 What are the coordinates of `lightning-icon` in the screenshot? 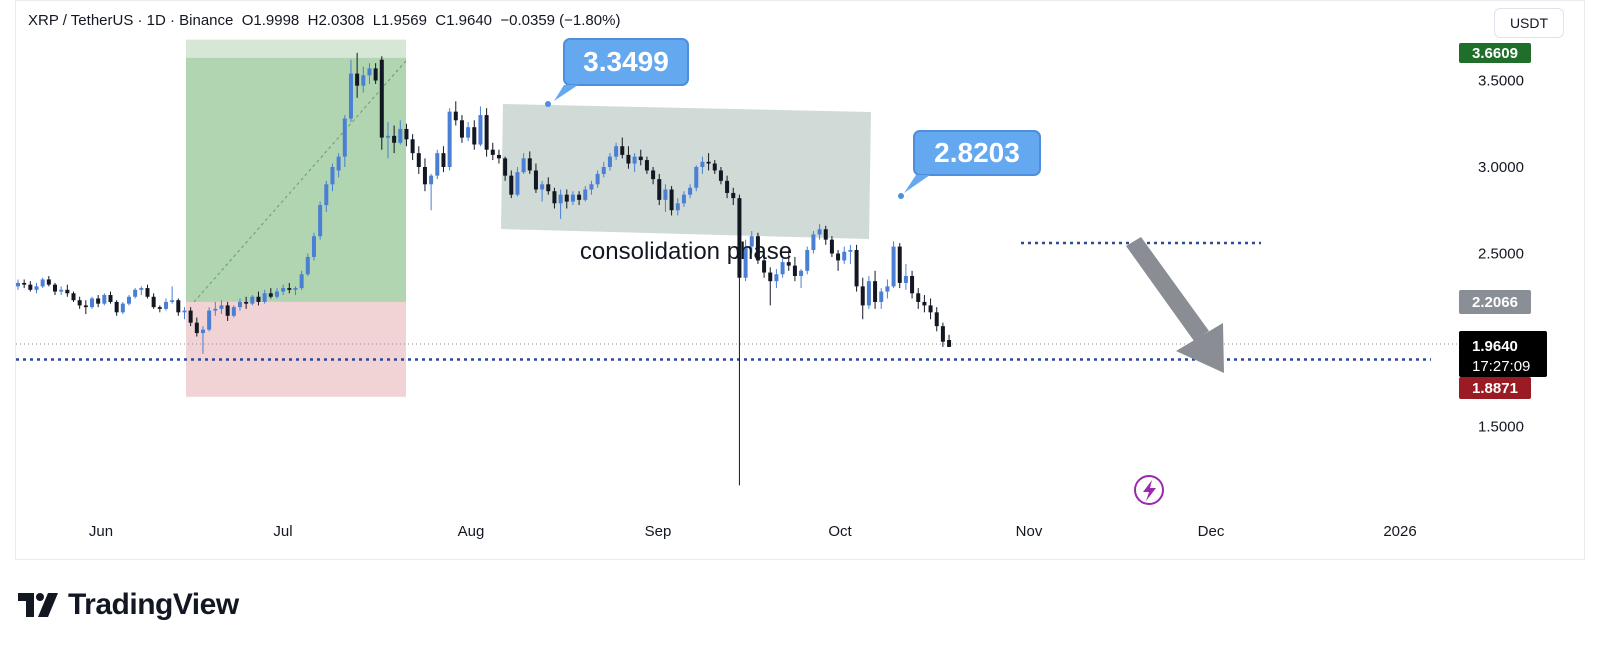 It's located at (1149, 490).